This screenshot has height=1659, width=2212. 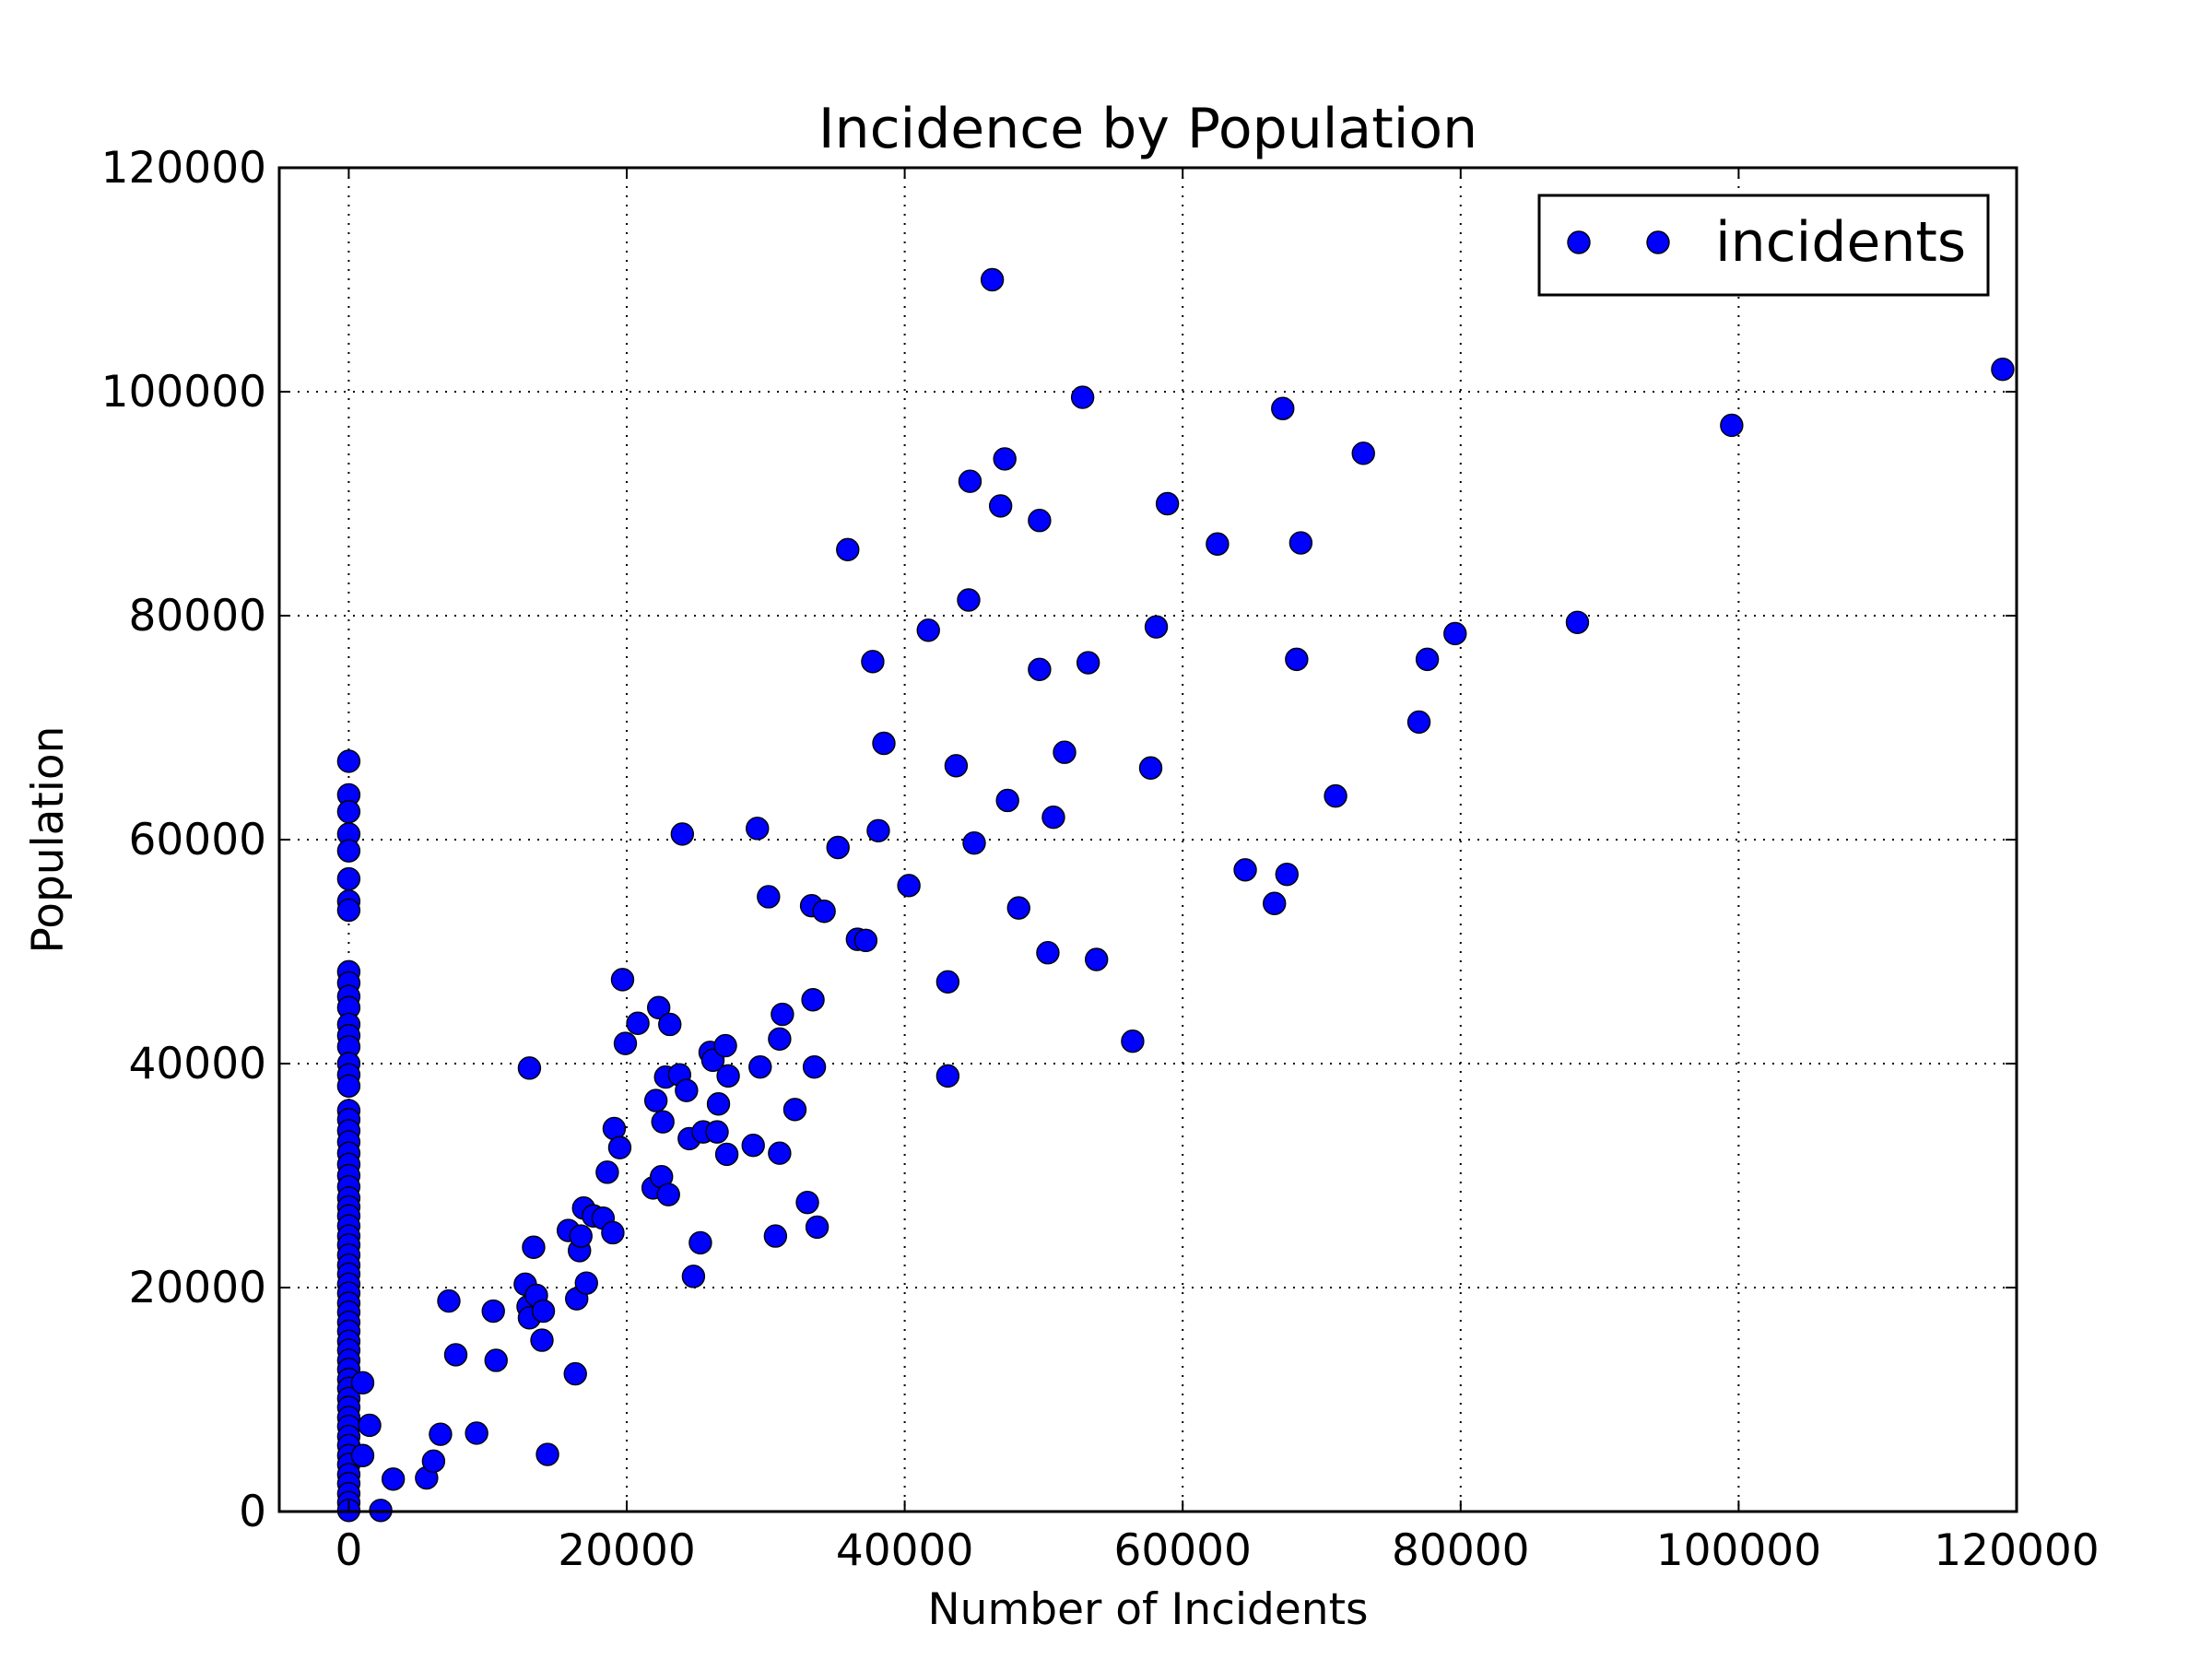 I want to click on x-tick-label: 100000, so click(x=1738, y=1550).